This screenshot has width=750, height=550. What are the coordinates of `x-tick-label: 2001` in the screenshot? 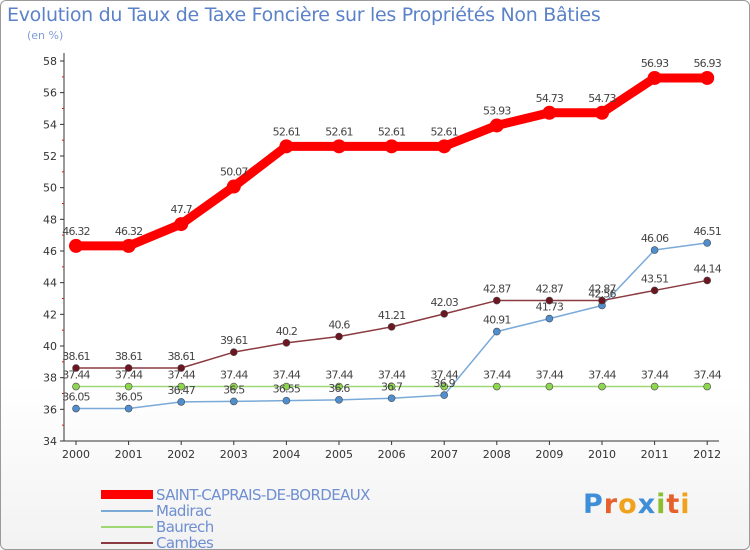 It's located at (129, 454).